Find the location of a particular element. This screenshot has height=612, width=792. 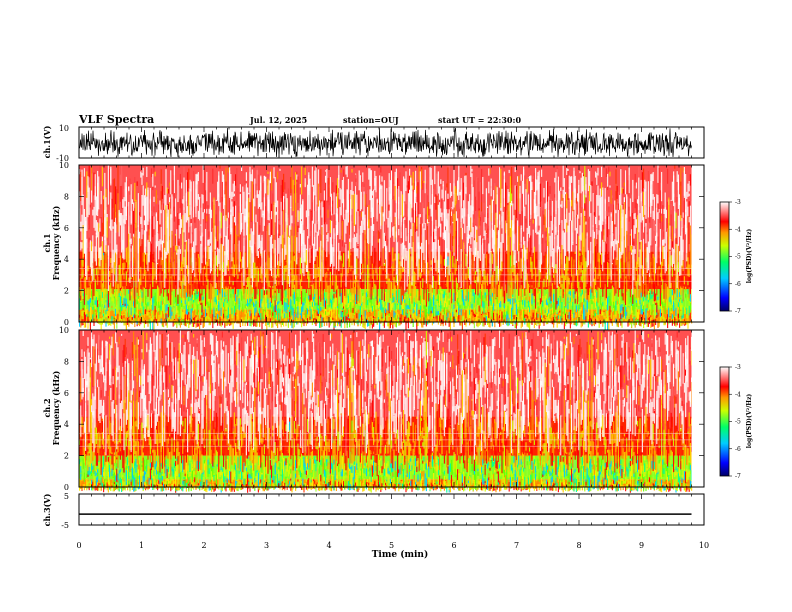

spectrogram-ch2-ylabel: Frequency (kHz) is located at coordinates (56, 407).